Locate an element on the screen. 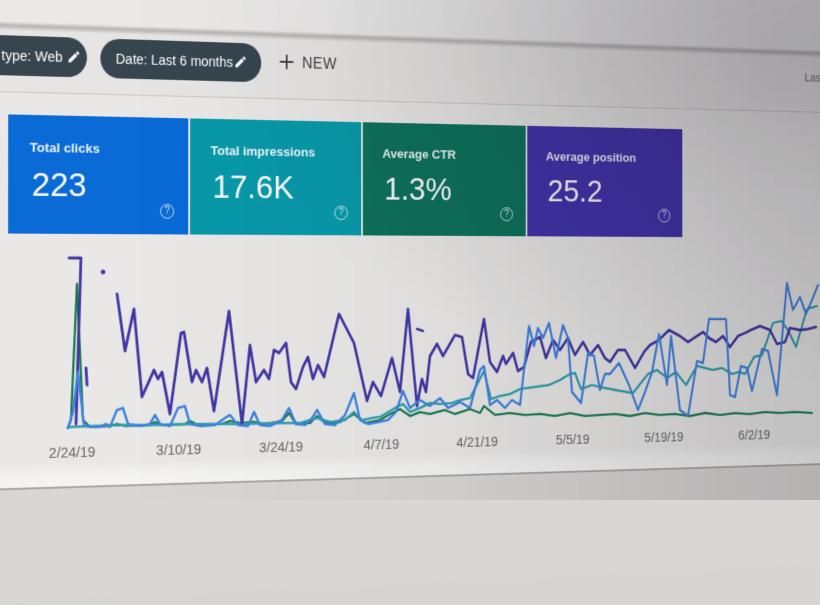  svg-text: 4/7/19 is located at coordinates (382, 445).